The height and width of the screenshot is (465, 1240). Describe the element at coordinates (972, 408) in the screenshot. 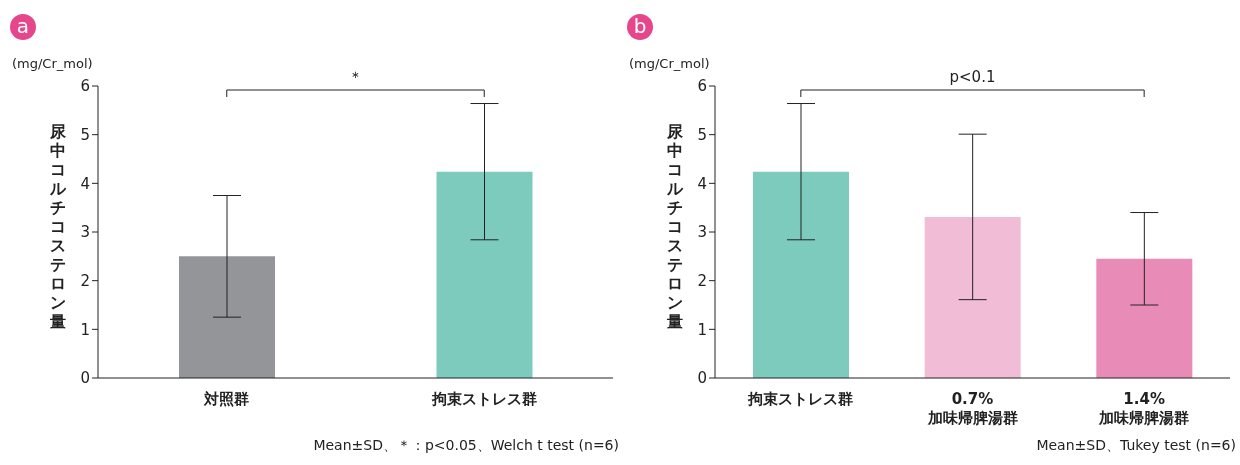

I see `x-tick-label: 0.7% 加味帰脾湯群` at that location.